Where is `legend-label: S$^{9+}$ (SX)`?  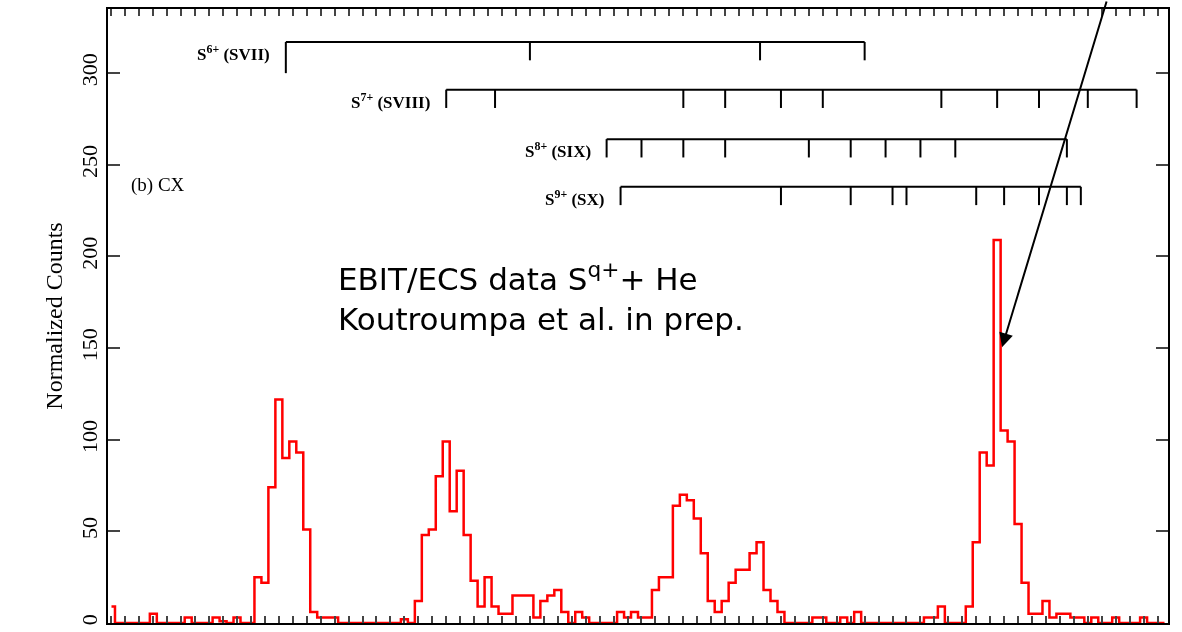
legend-label: S$^{9+}$ (SX) is located at coordinates (575, 198).